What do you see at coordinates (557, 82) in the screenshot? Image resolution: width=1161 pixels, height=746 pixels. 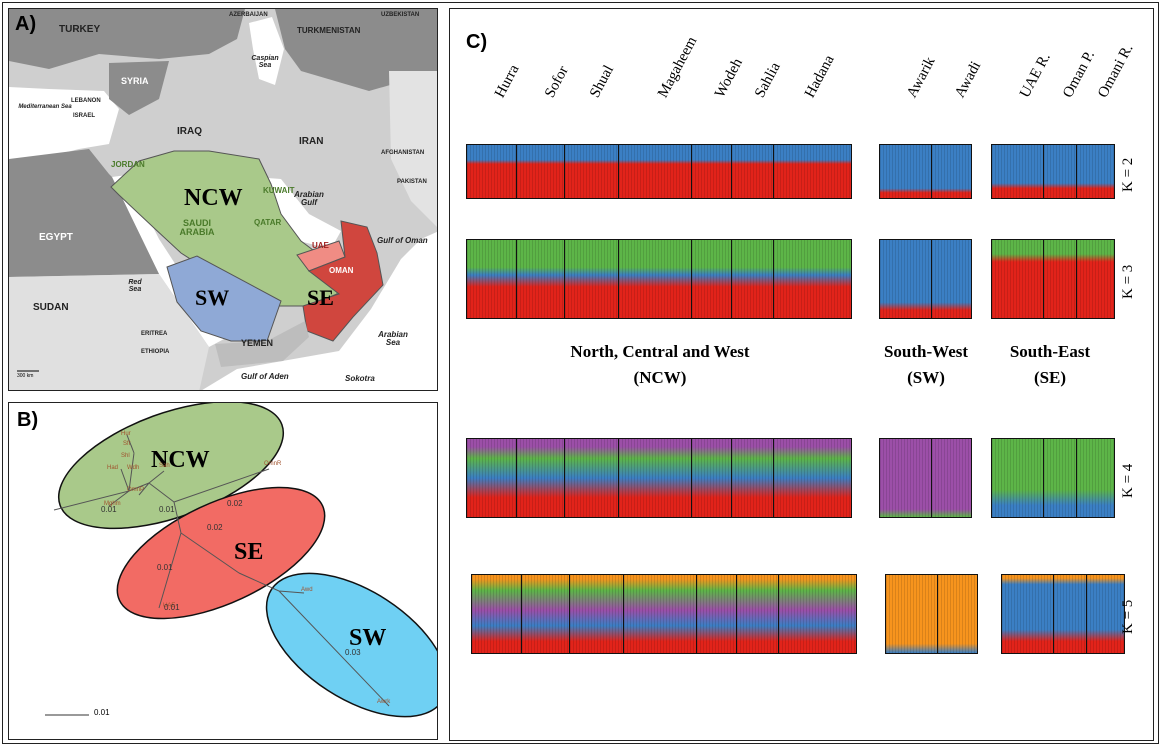 I see `population-label: Sofor` at bounding box center [557, 82].